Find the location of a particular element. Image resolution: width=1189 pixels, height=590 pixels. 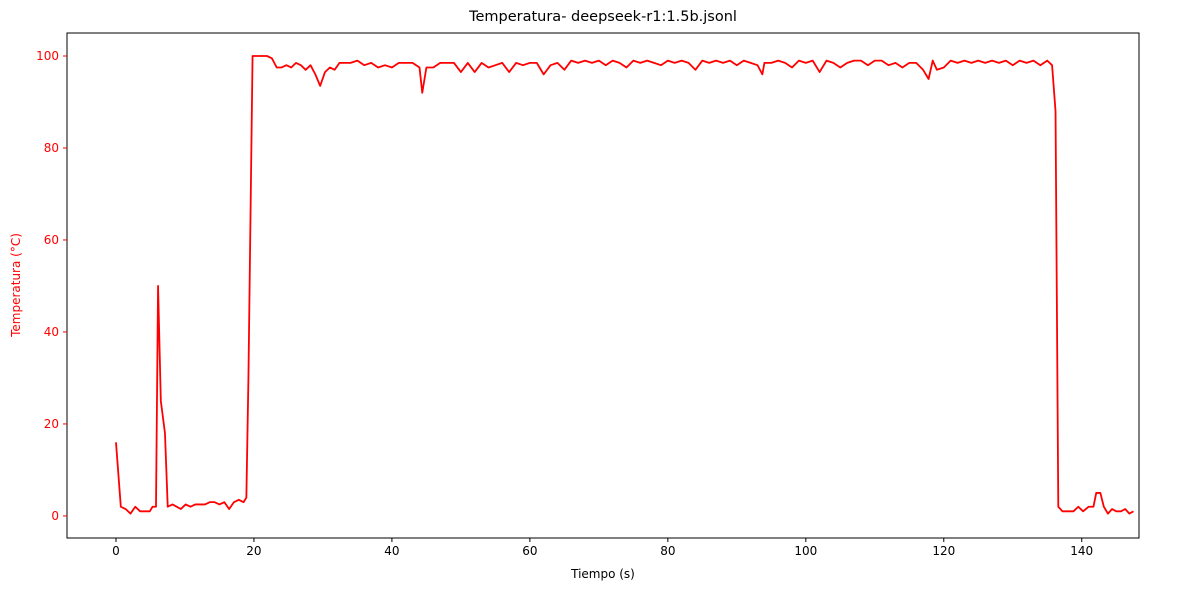

x-tick-label: 80 is located at coordinates (667, 551).